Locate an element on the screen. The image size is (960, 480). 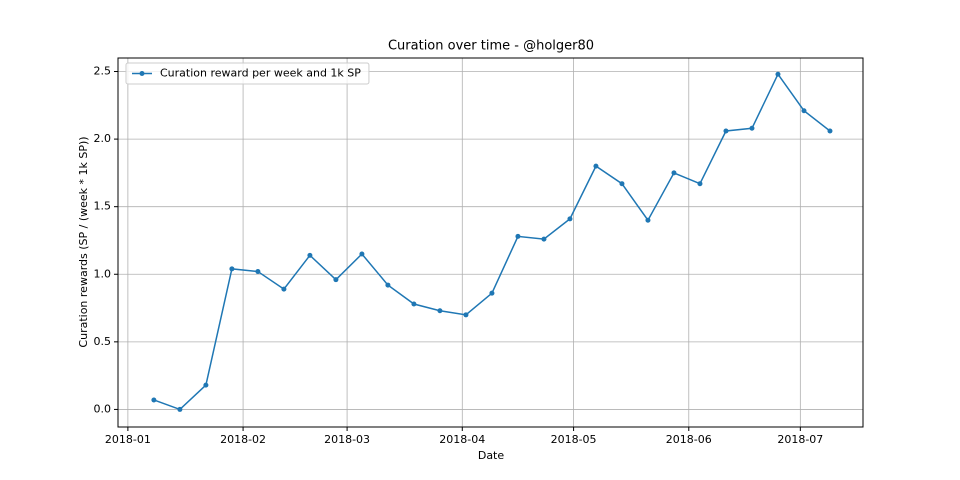
y-tick-label: 2.0 is located at coordinates (103, 138).